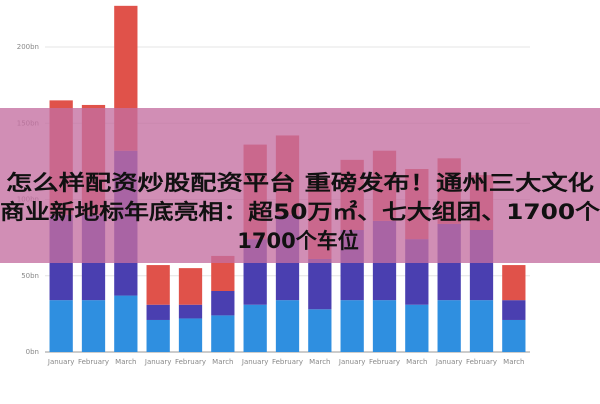  What do you see at coordinates (300, 183) in the screenshot?
I see `overlay-line: 怎么样配资炒股配资平台 重磅发布！通州三大文化` at bounding box center [300, 183].